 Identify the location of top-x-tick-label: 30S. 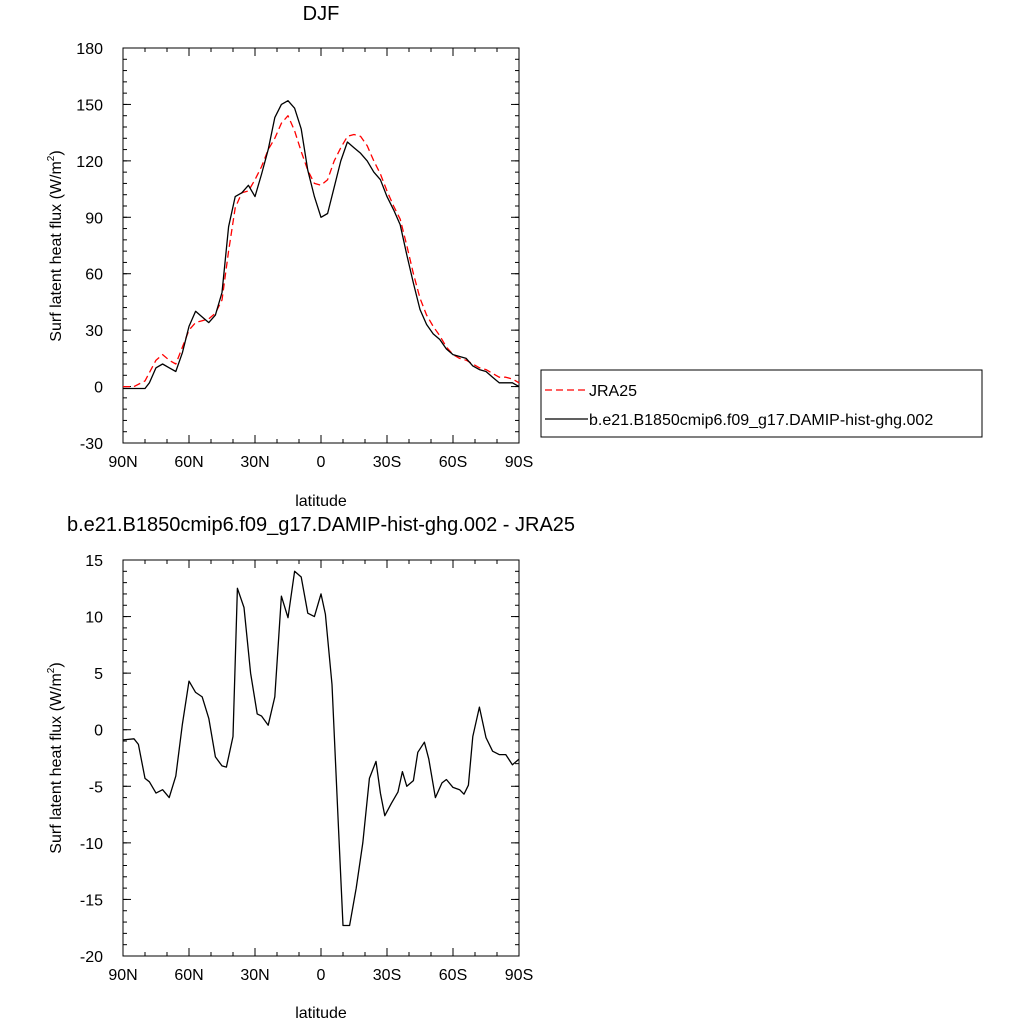
(387, 462).